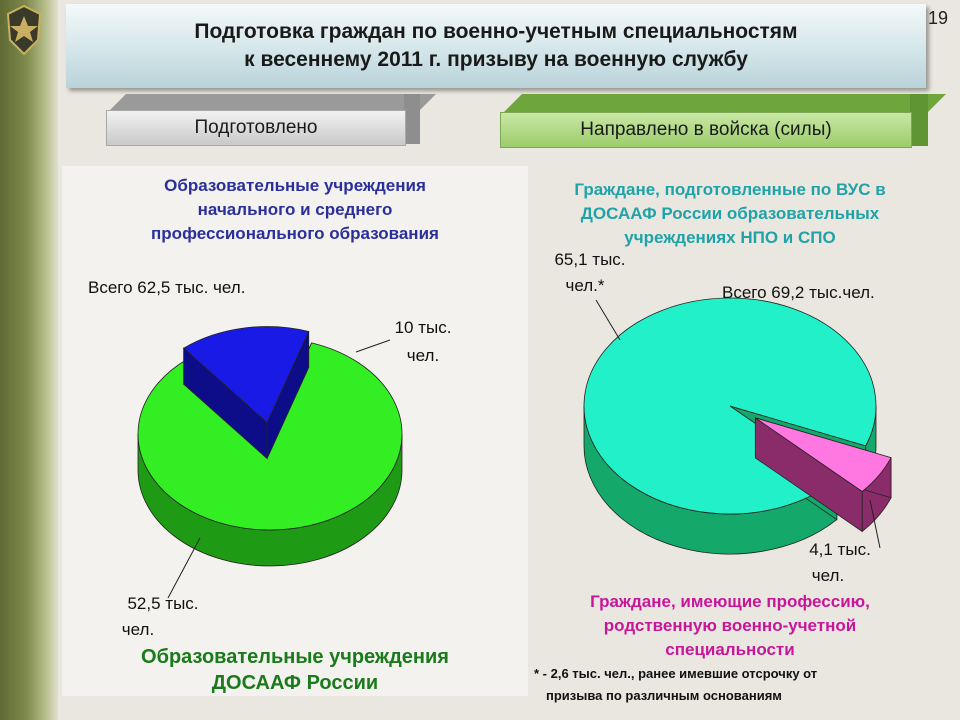 This screenshot has width=960, height=720. What do you see at coordinates (706, 130) in the screenshot?
I see `sent-to-troops-button: Направлено в войска (силы)` at bounding box center [706, 130].